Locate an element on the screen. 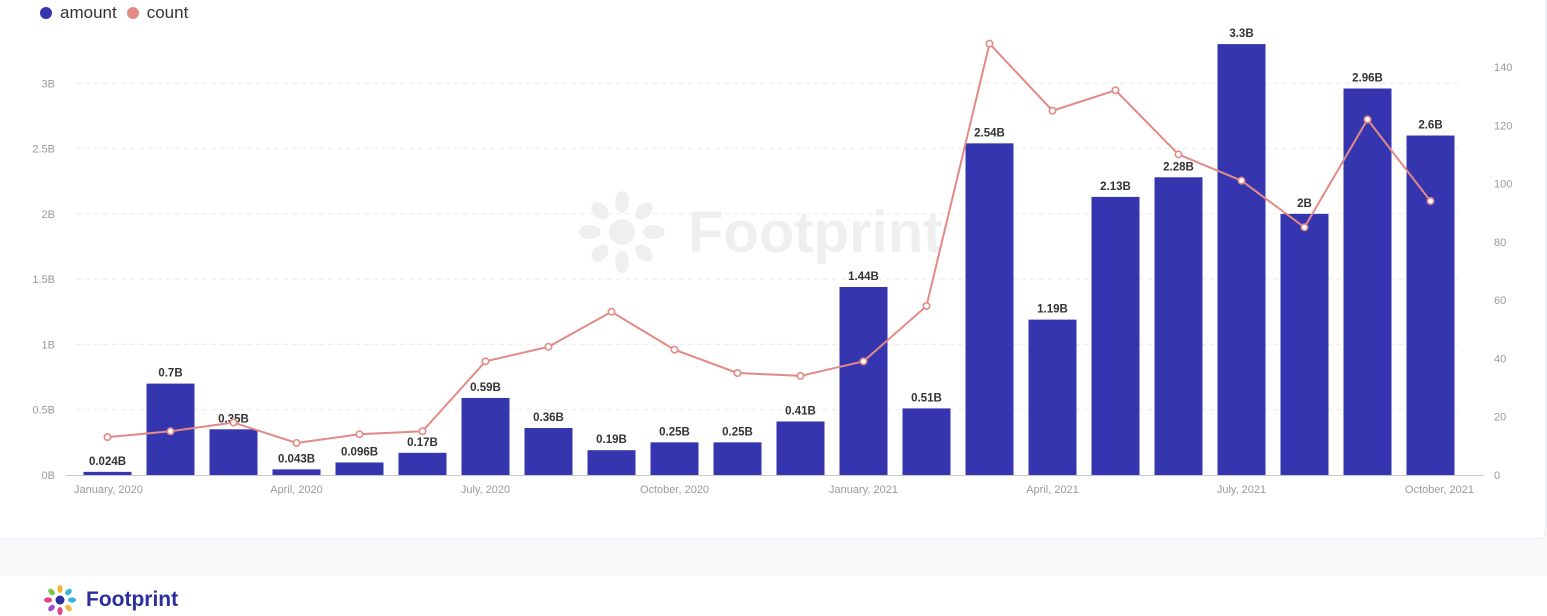  x-tick-label: July, 2020 is located at coordinates (485, 490).